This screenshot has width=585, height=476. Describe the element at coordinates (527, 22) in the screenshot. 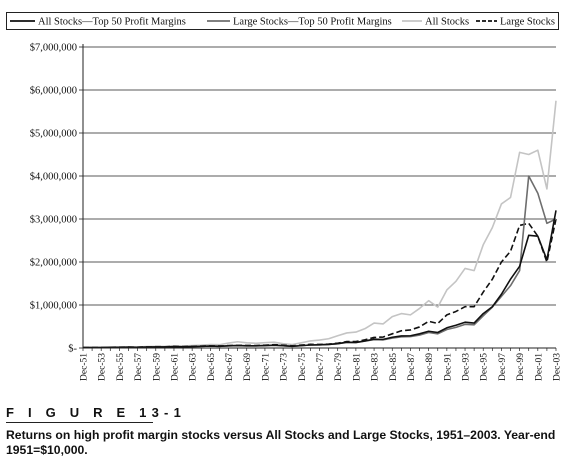

I see `legend-label: Large Stocks` at that location.